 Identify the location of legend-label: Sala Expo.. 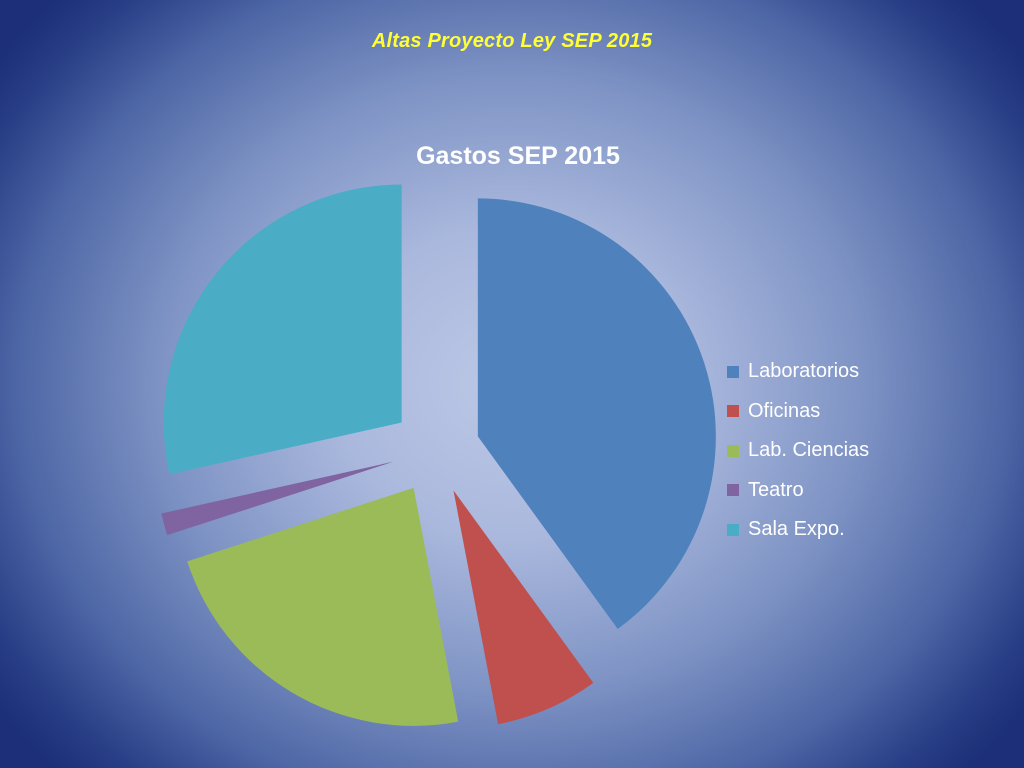
(796, 529).